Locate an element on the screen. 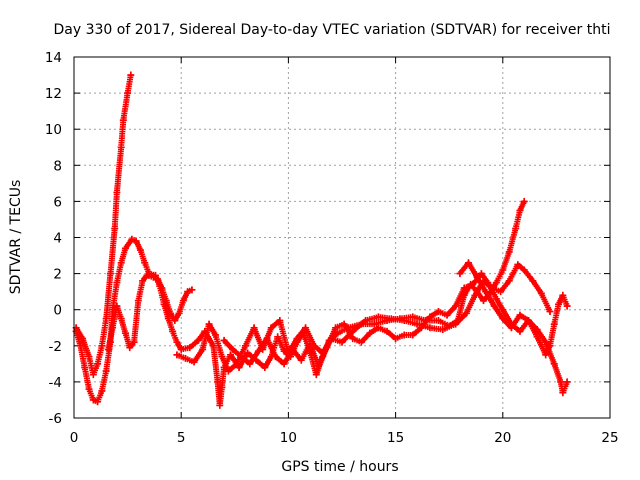  y-tick-label: -2 is located at coordinates (55, 347).